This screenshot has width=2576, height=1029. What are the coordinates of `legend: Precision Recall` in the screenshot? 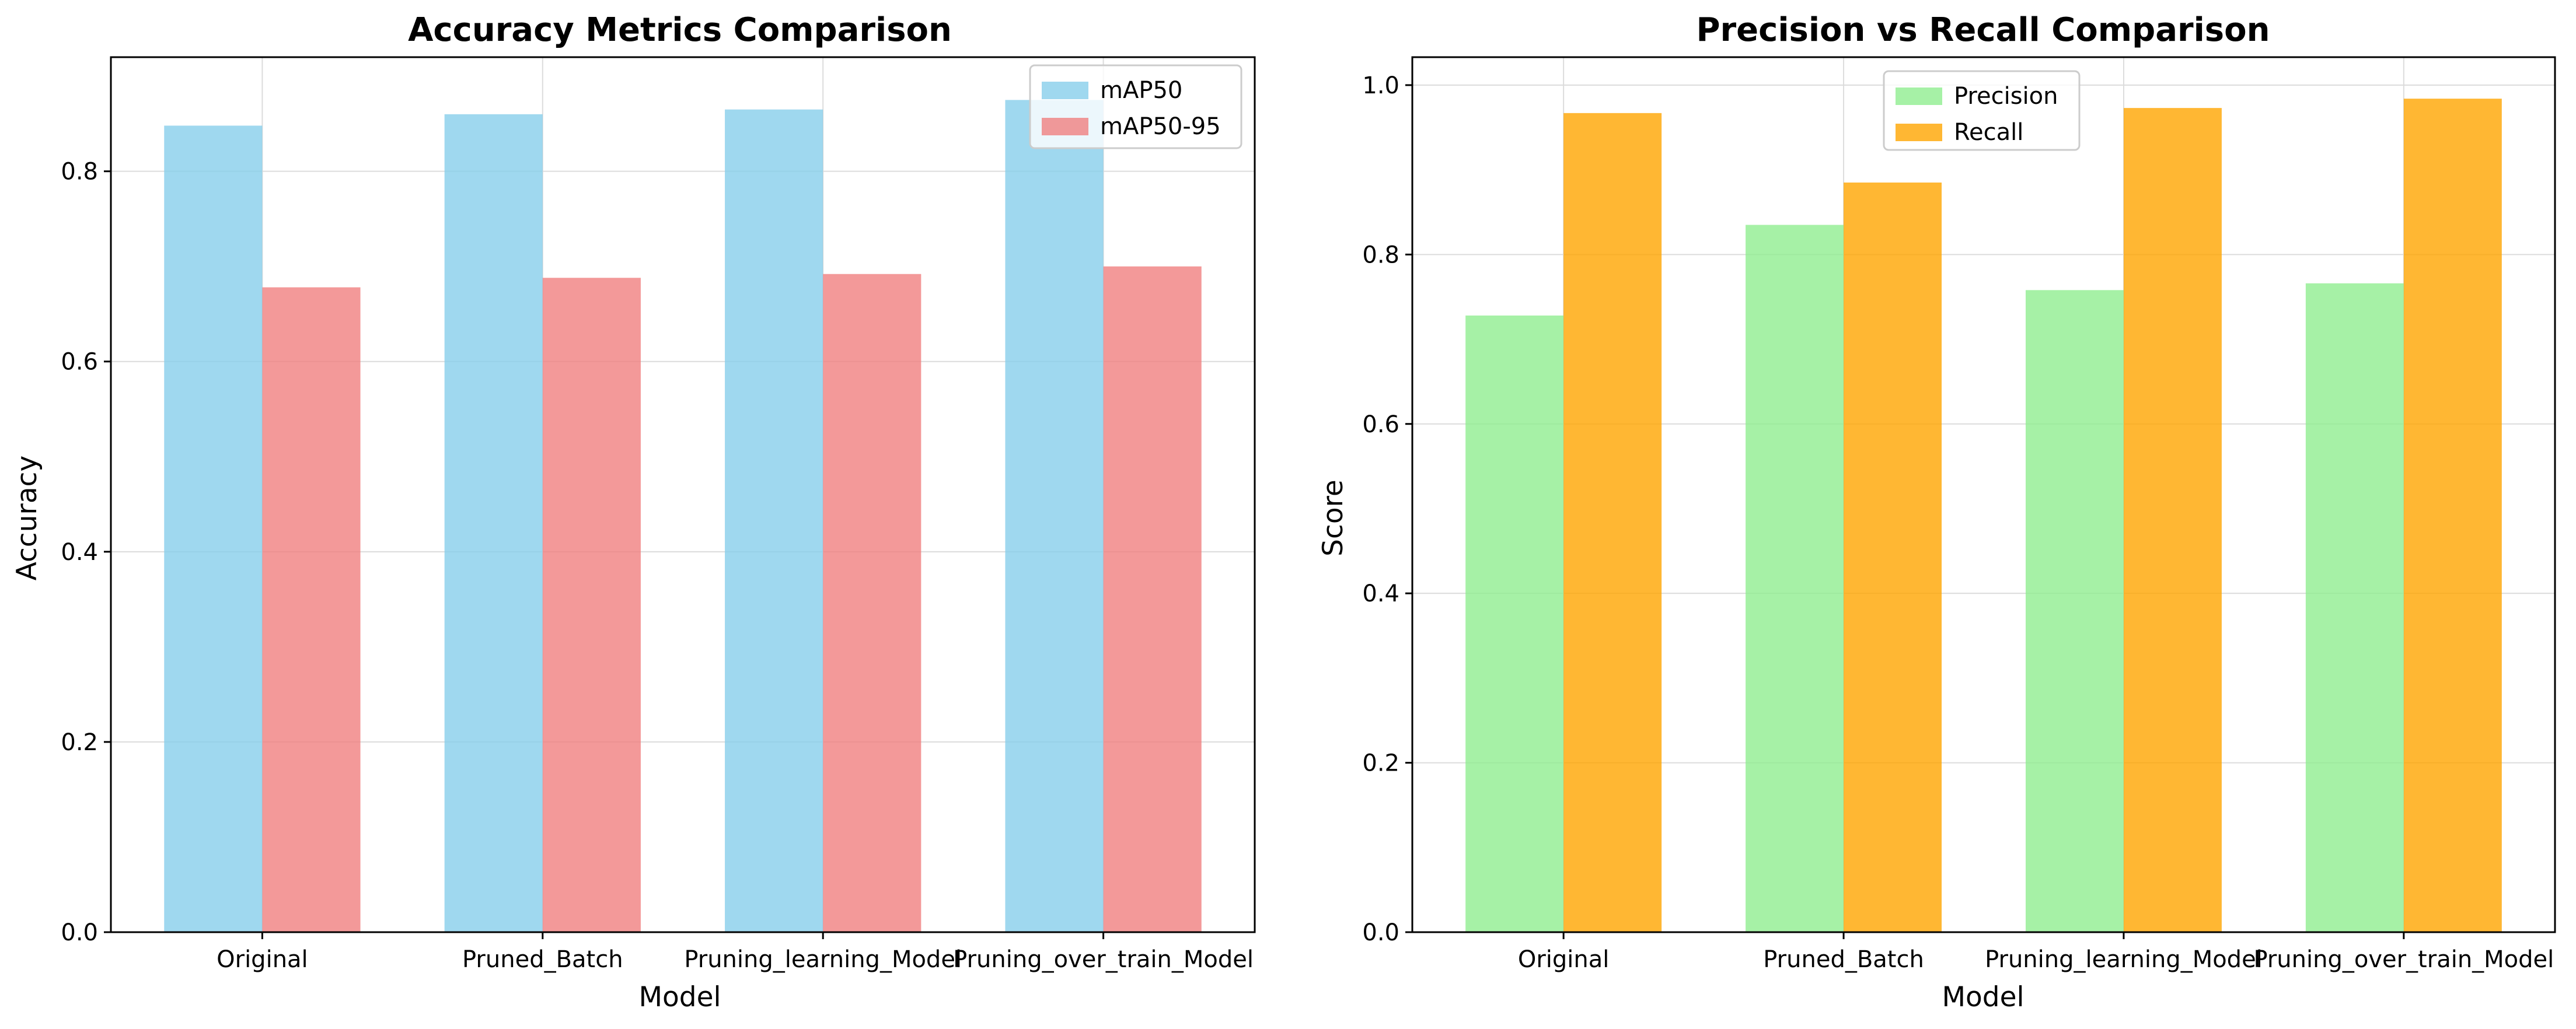 It's located at (1982, 110).